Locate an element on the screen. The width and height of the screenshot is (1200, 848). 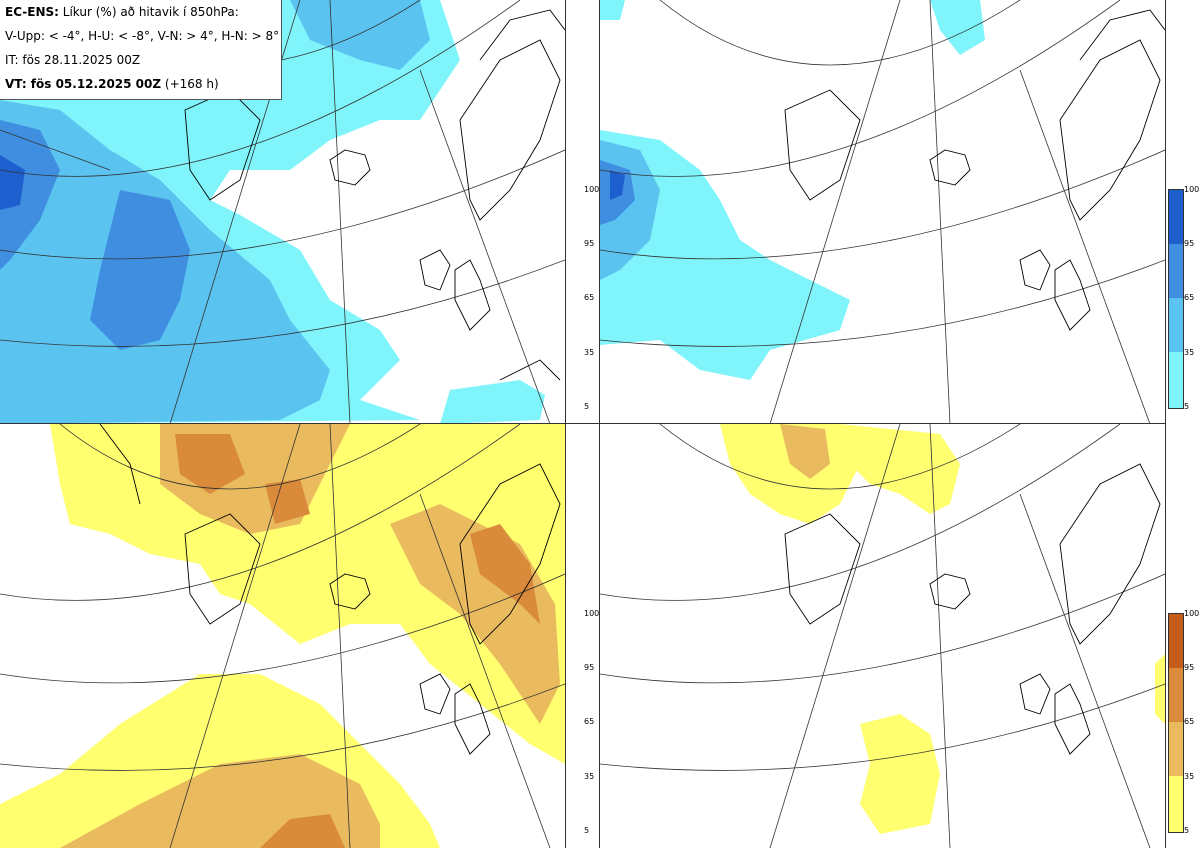
panel-divider-vertical-left is located at coordinates (565, 424).